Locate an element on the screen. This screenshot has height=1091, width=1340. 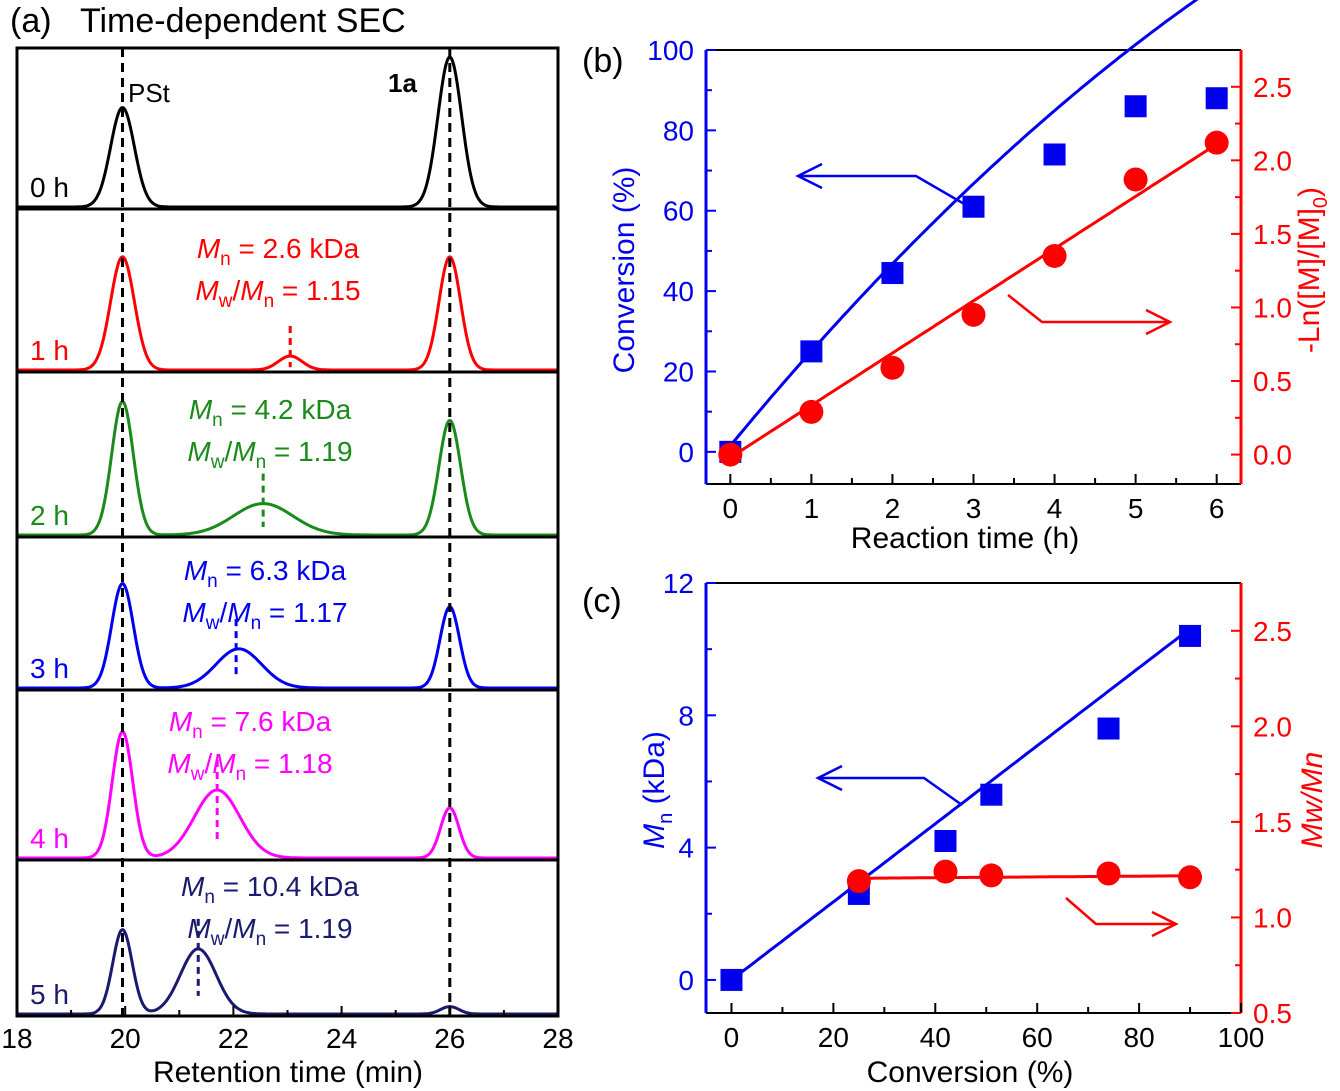
panel-a-label: (a) is located at coordinates (31, 21).